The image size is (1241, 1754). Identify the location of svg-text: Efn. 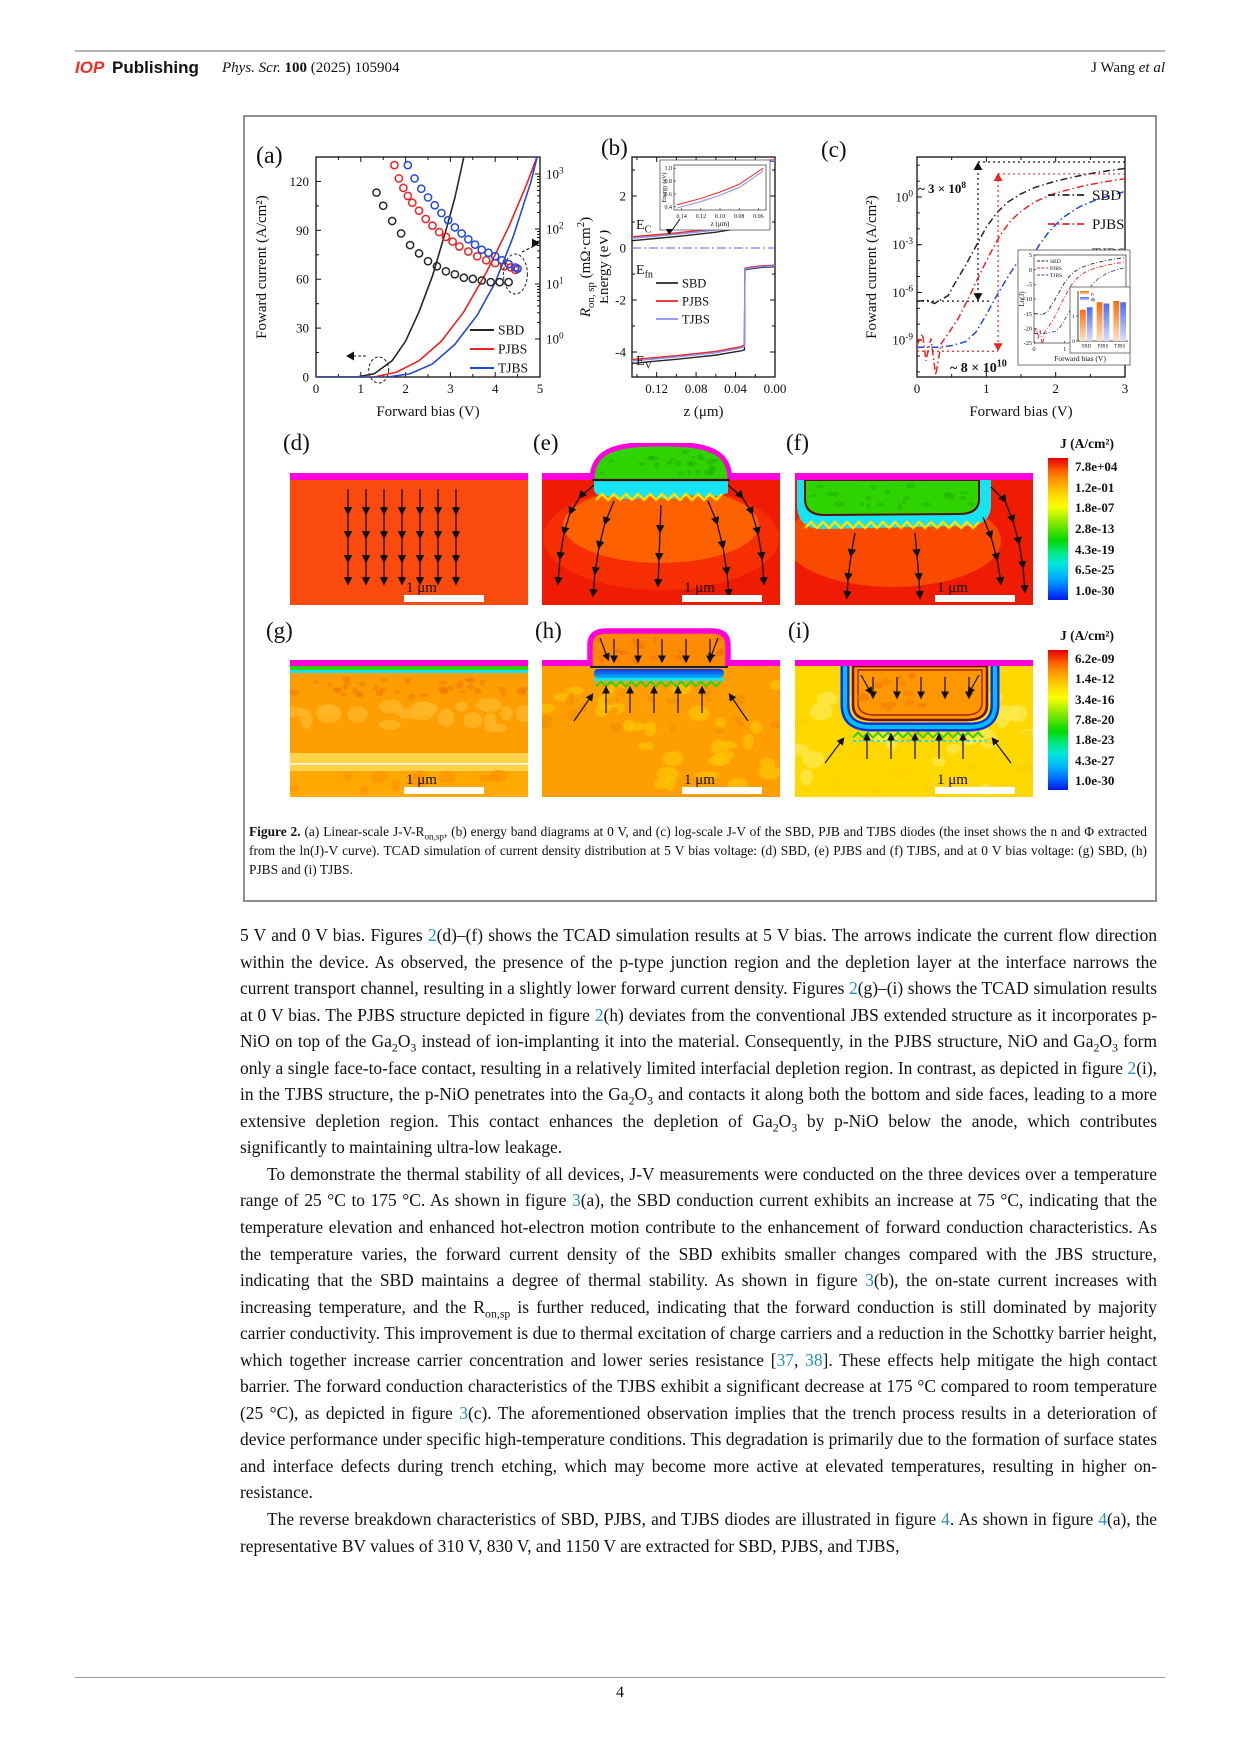
(644, 272).